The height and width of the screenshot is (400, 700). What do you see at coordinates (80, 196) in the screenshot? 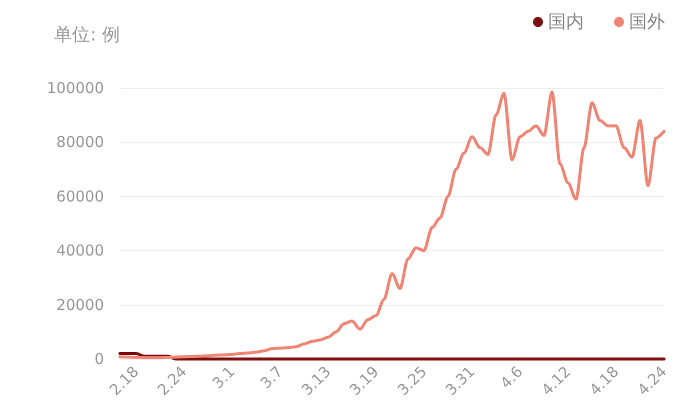
I see `y-tick-label: 60000` at bounding box center [80, 196].